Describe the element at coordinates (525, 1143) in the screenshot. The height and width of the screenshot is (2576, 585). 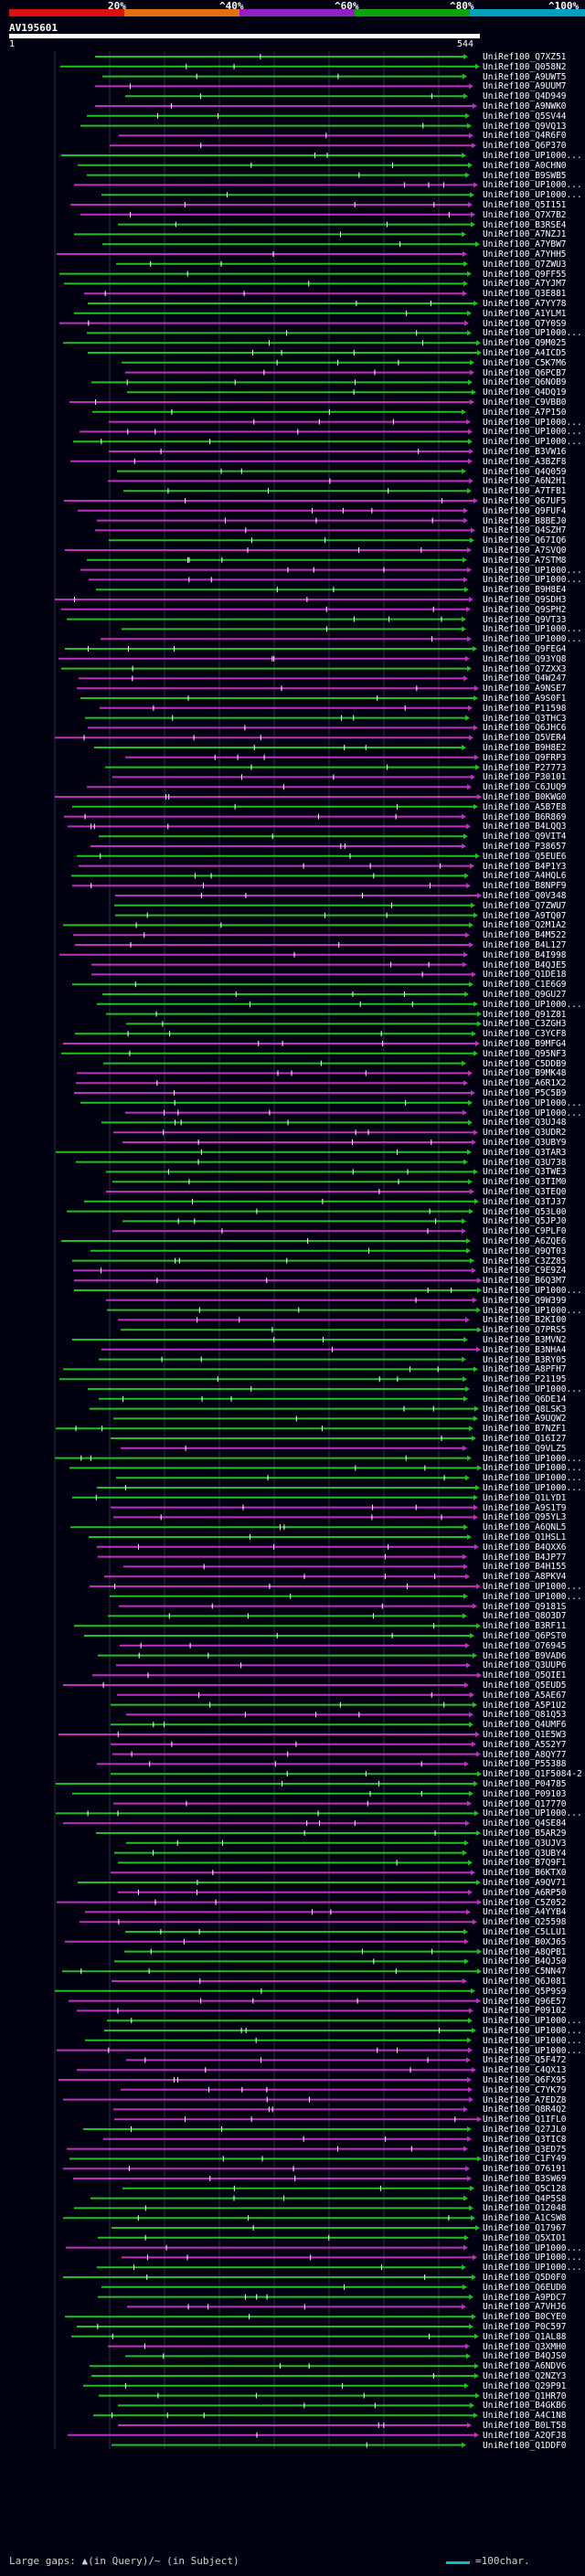
I see `hit-label: UniRef100_Q3UBY9` at that location.